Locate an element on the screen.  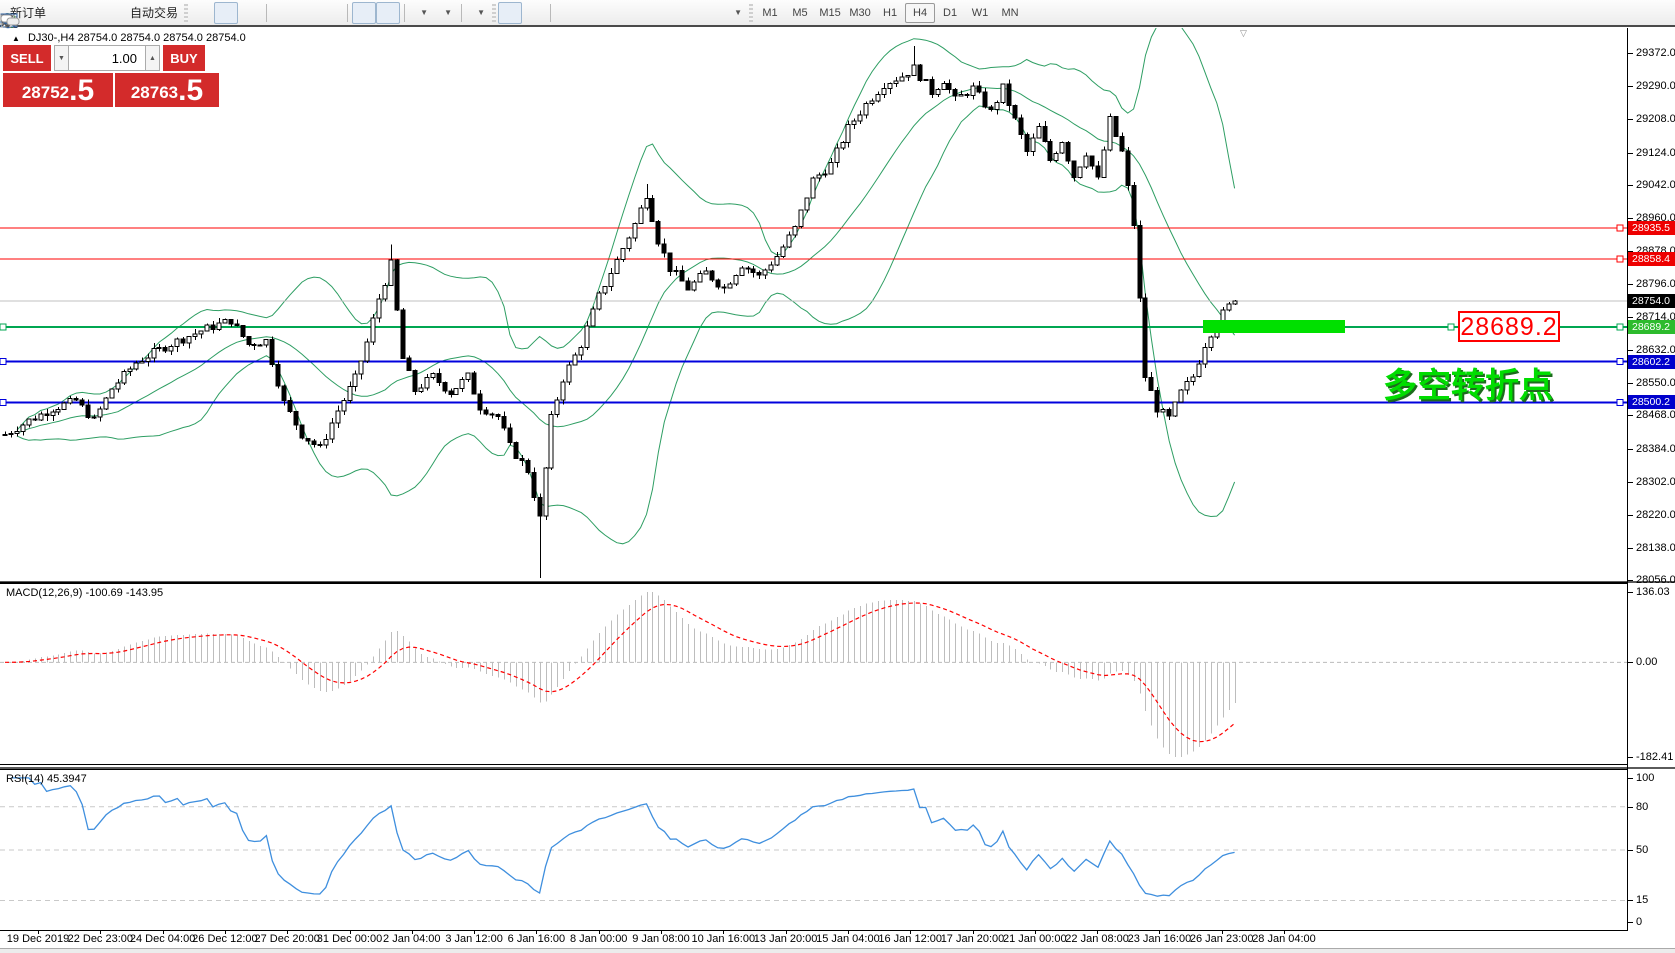
tf-h4: H4 is located at coordinates (920, 12).